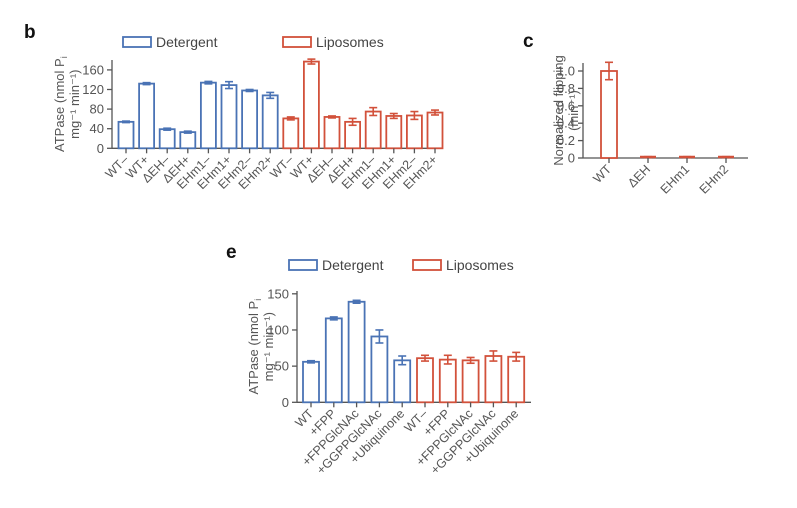 This screenshot has width=797, height=508. What do you see at coordinates (93, 89) in the screenshot?
I see `y-tick-label: 120` at bounding box center [93, 89].